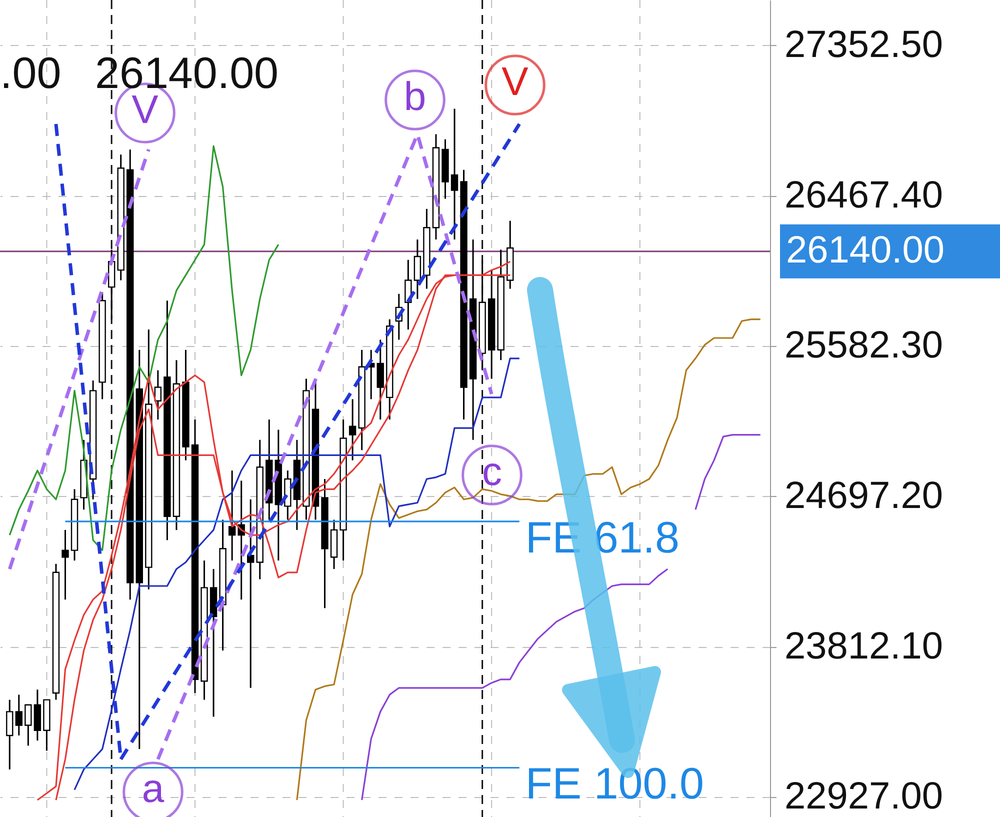  What do you see at coordinates (153, 789) in the screenshot?
I see `annotation: a` at bounding box center [153, 789].